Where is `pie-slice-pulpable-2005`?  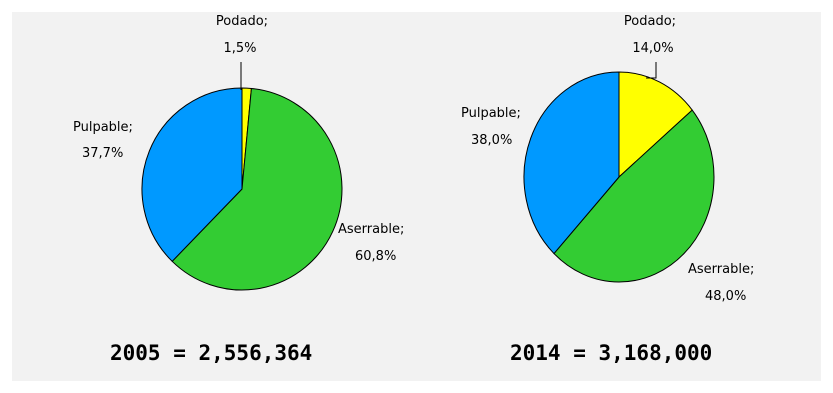 pie-slice-pulpable-2005 is located at coordinates (192, 175).